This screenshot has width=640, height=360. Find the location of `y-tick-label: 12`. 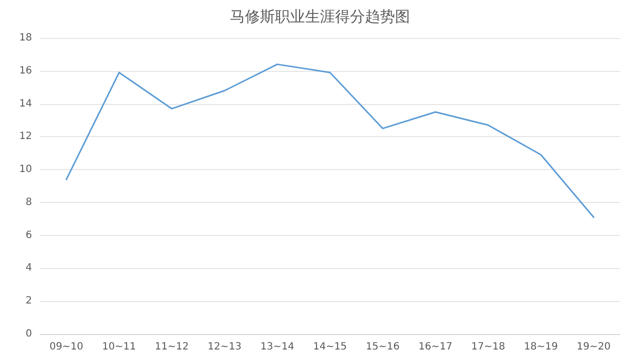

y-tick-label: 12 is located at coordinates (25, 136).